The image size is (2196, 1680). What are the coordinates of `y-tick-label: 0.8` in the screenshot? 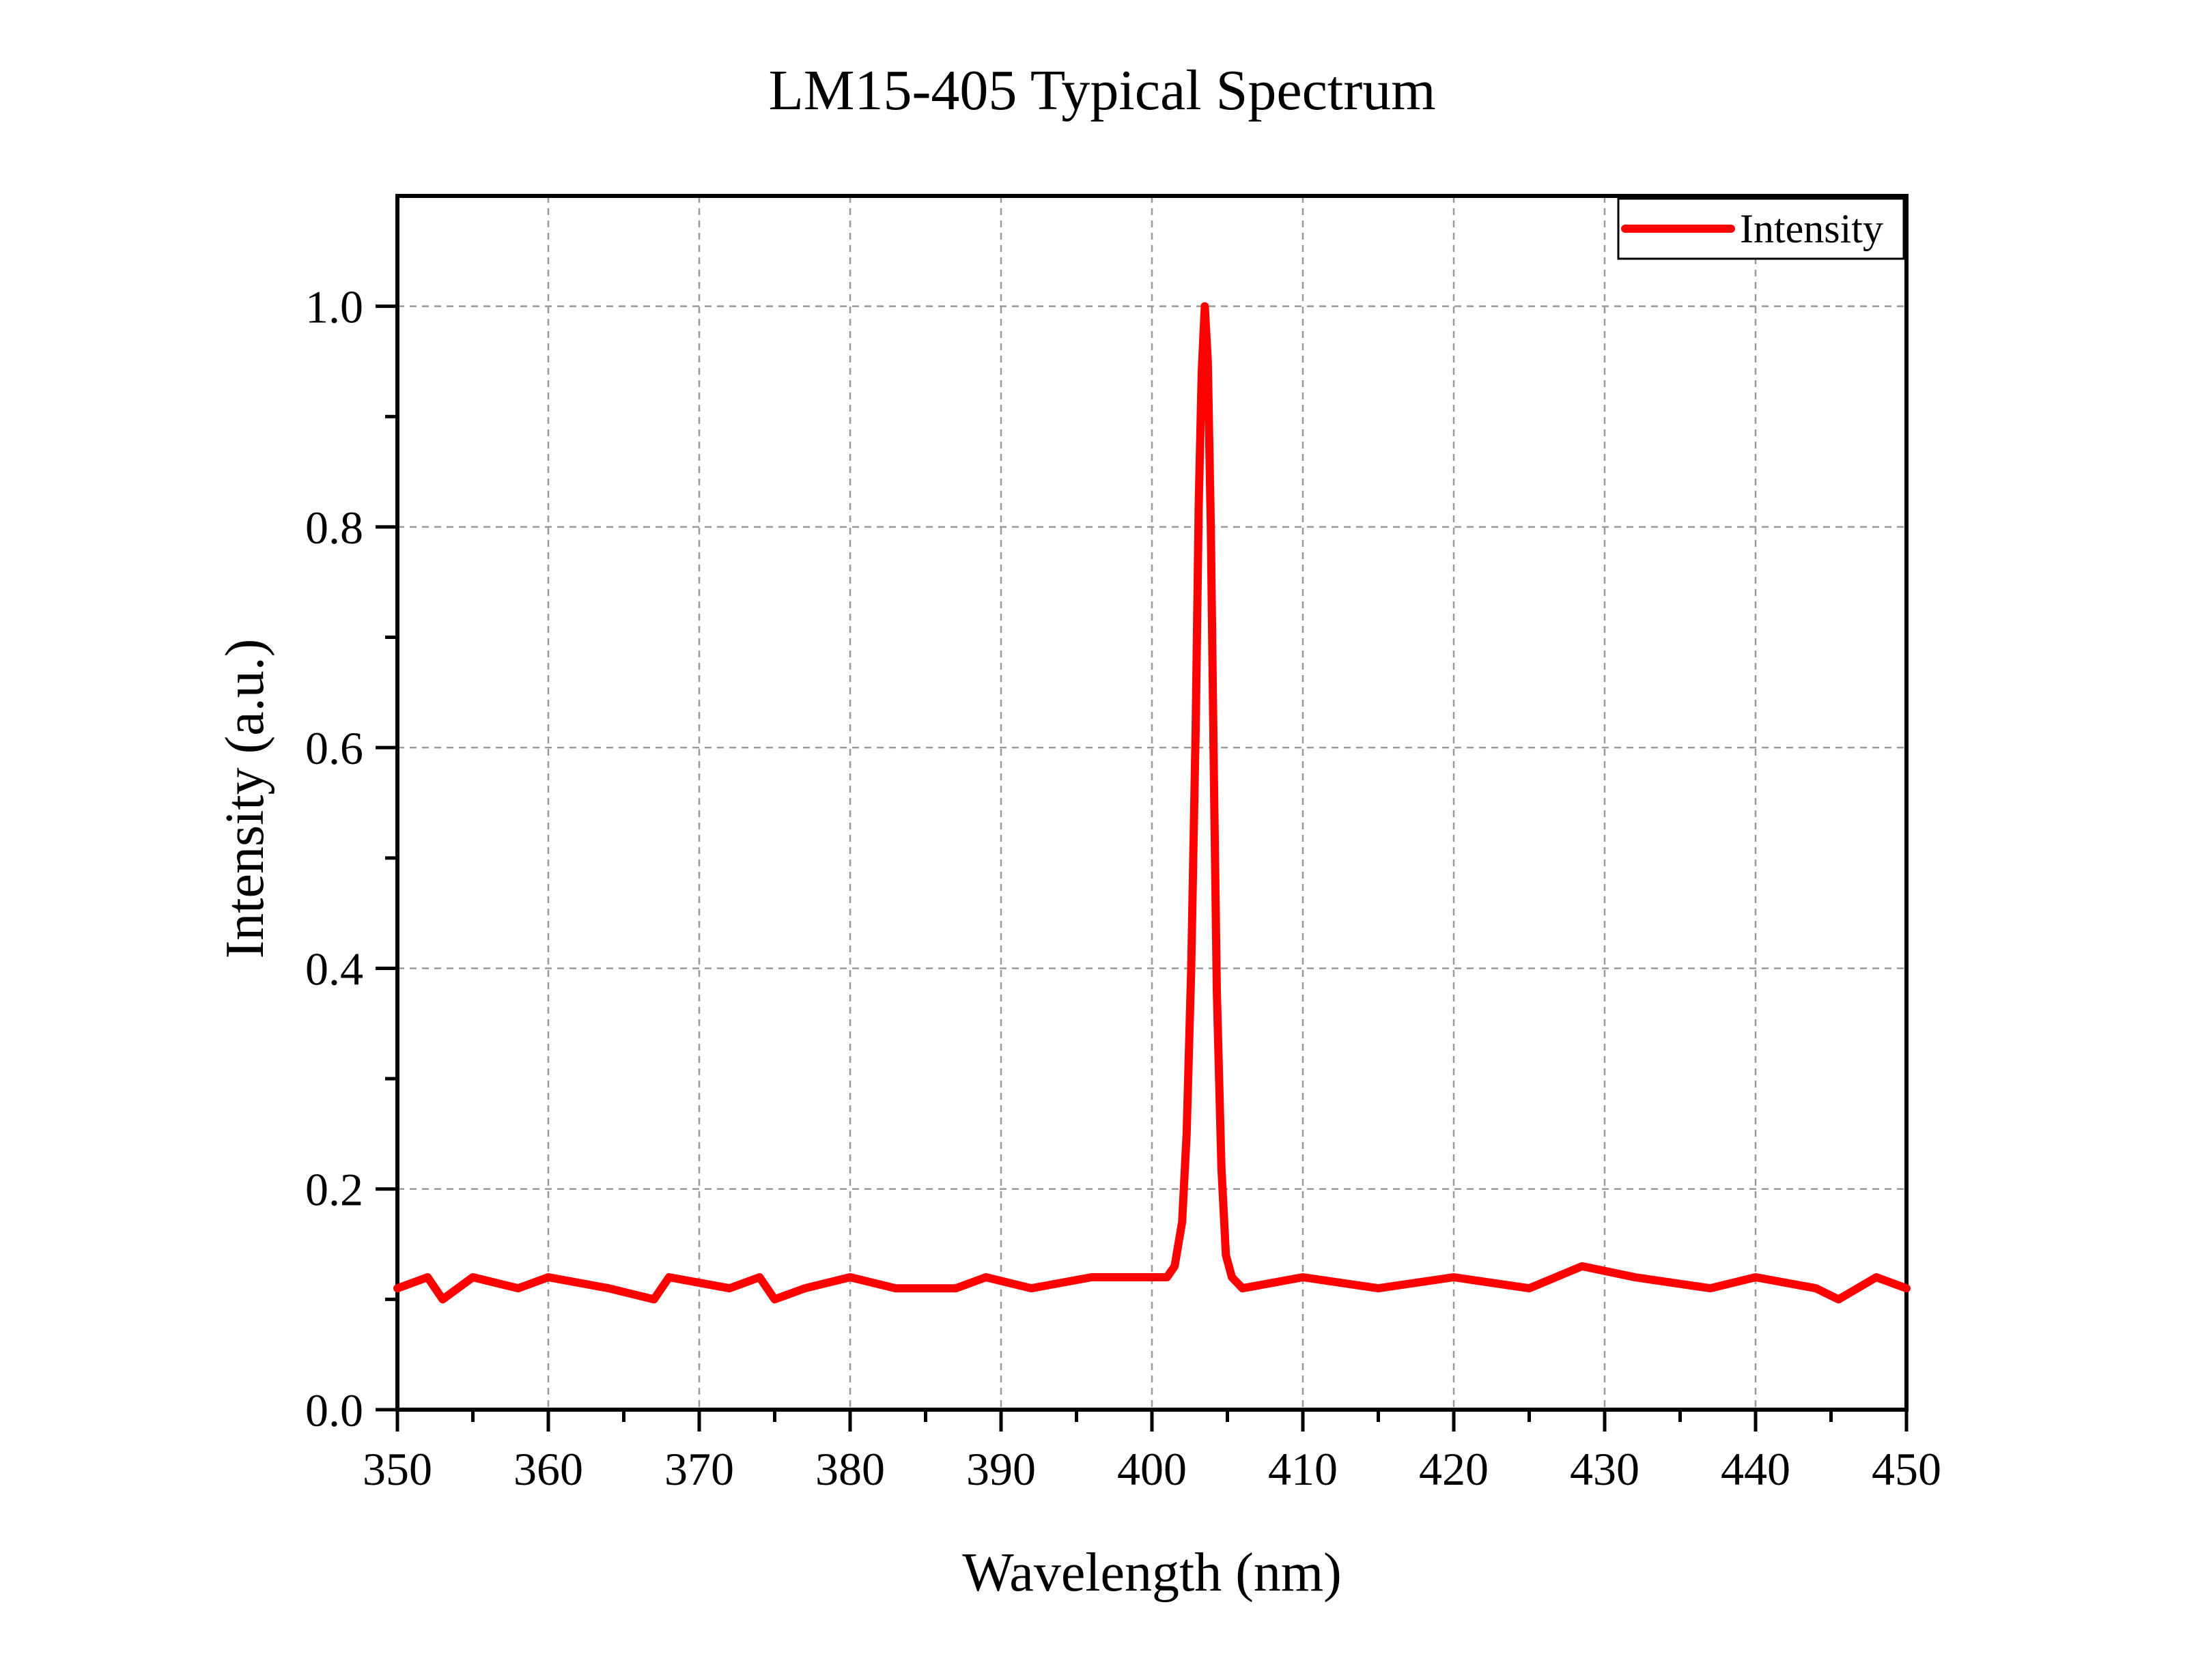 It's located at (334, 528).